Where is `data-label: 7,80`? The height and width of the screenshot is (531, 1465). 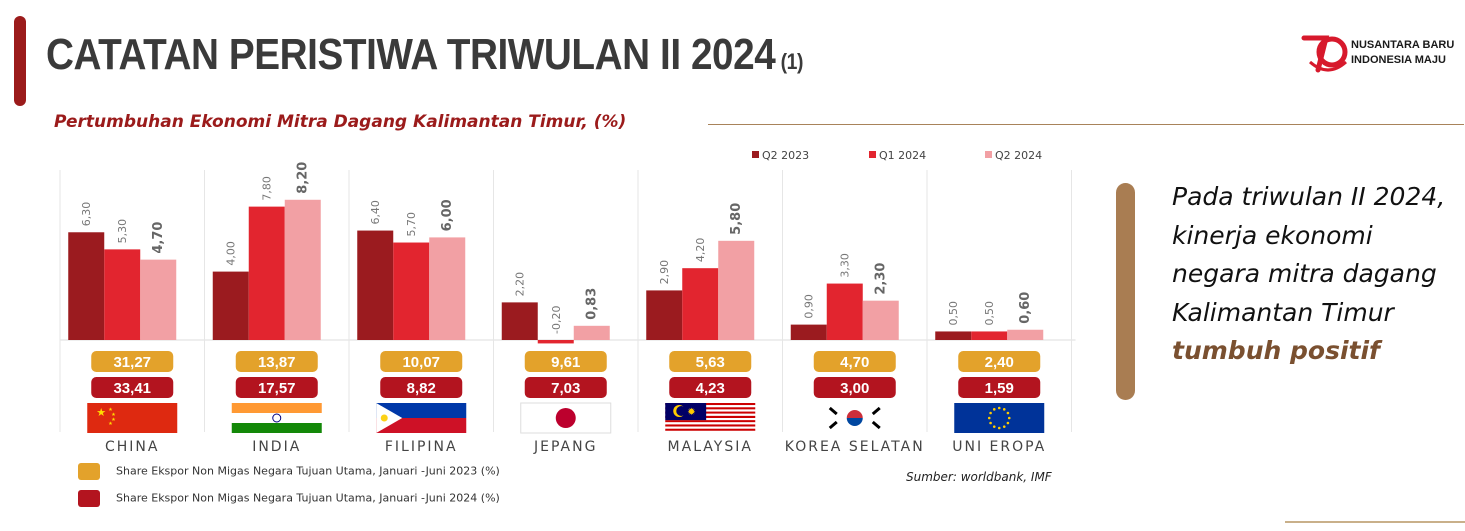 data-label: 7,80 is located at coordinates (267, 188).